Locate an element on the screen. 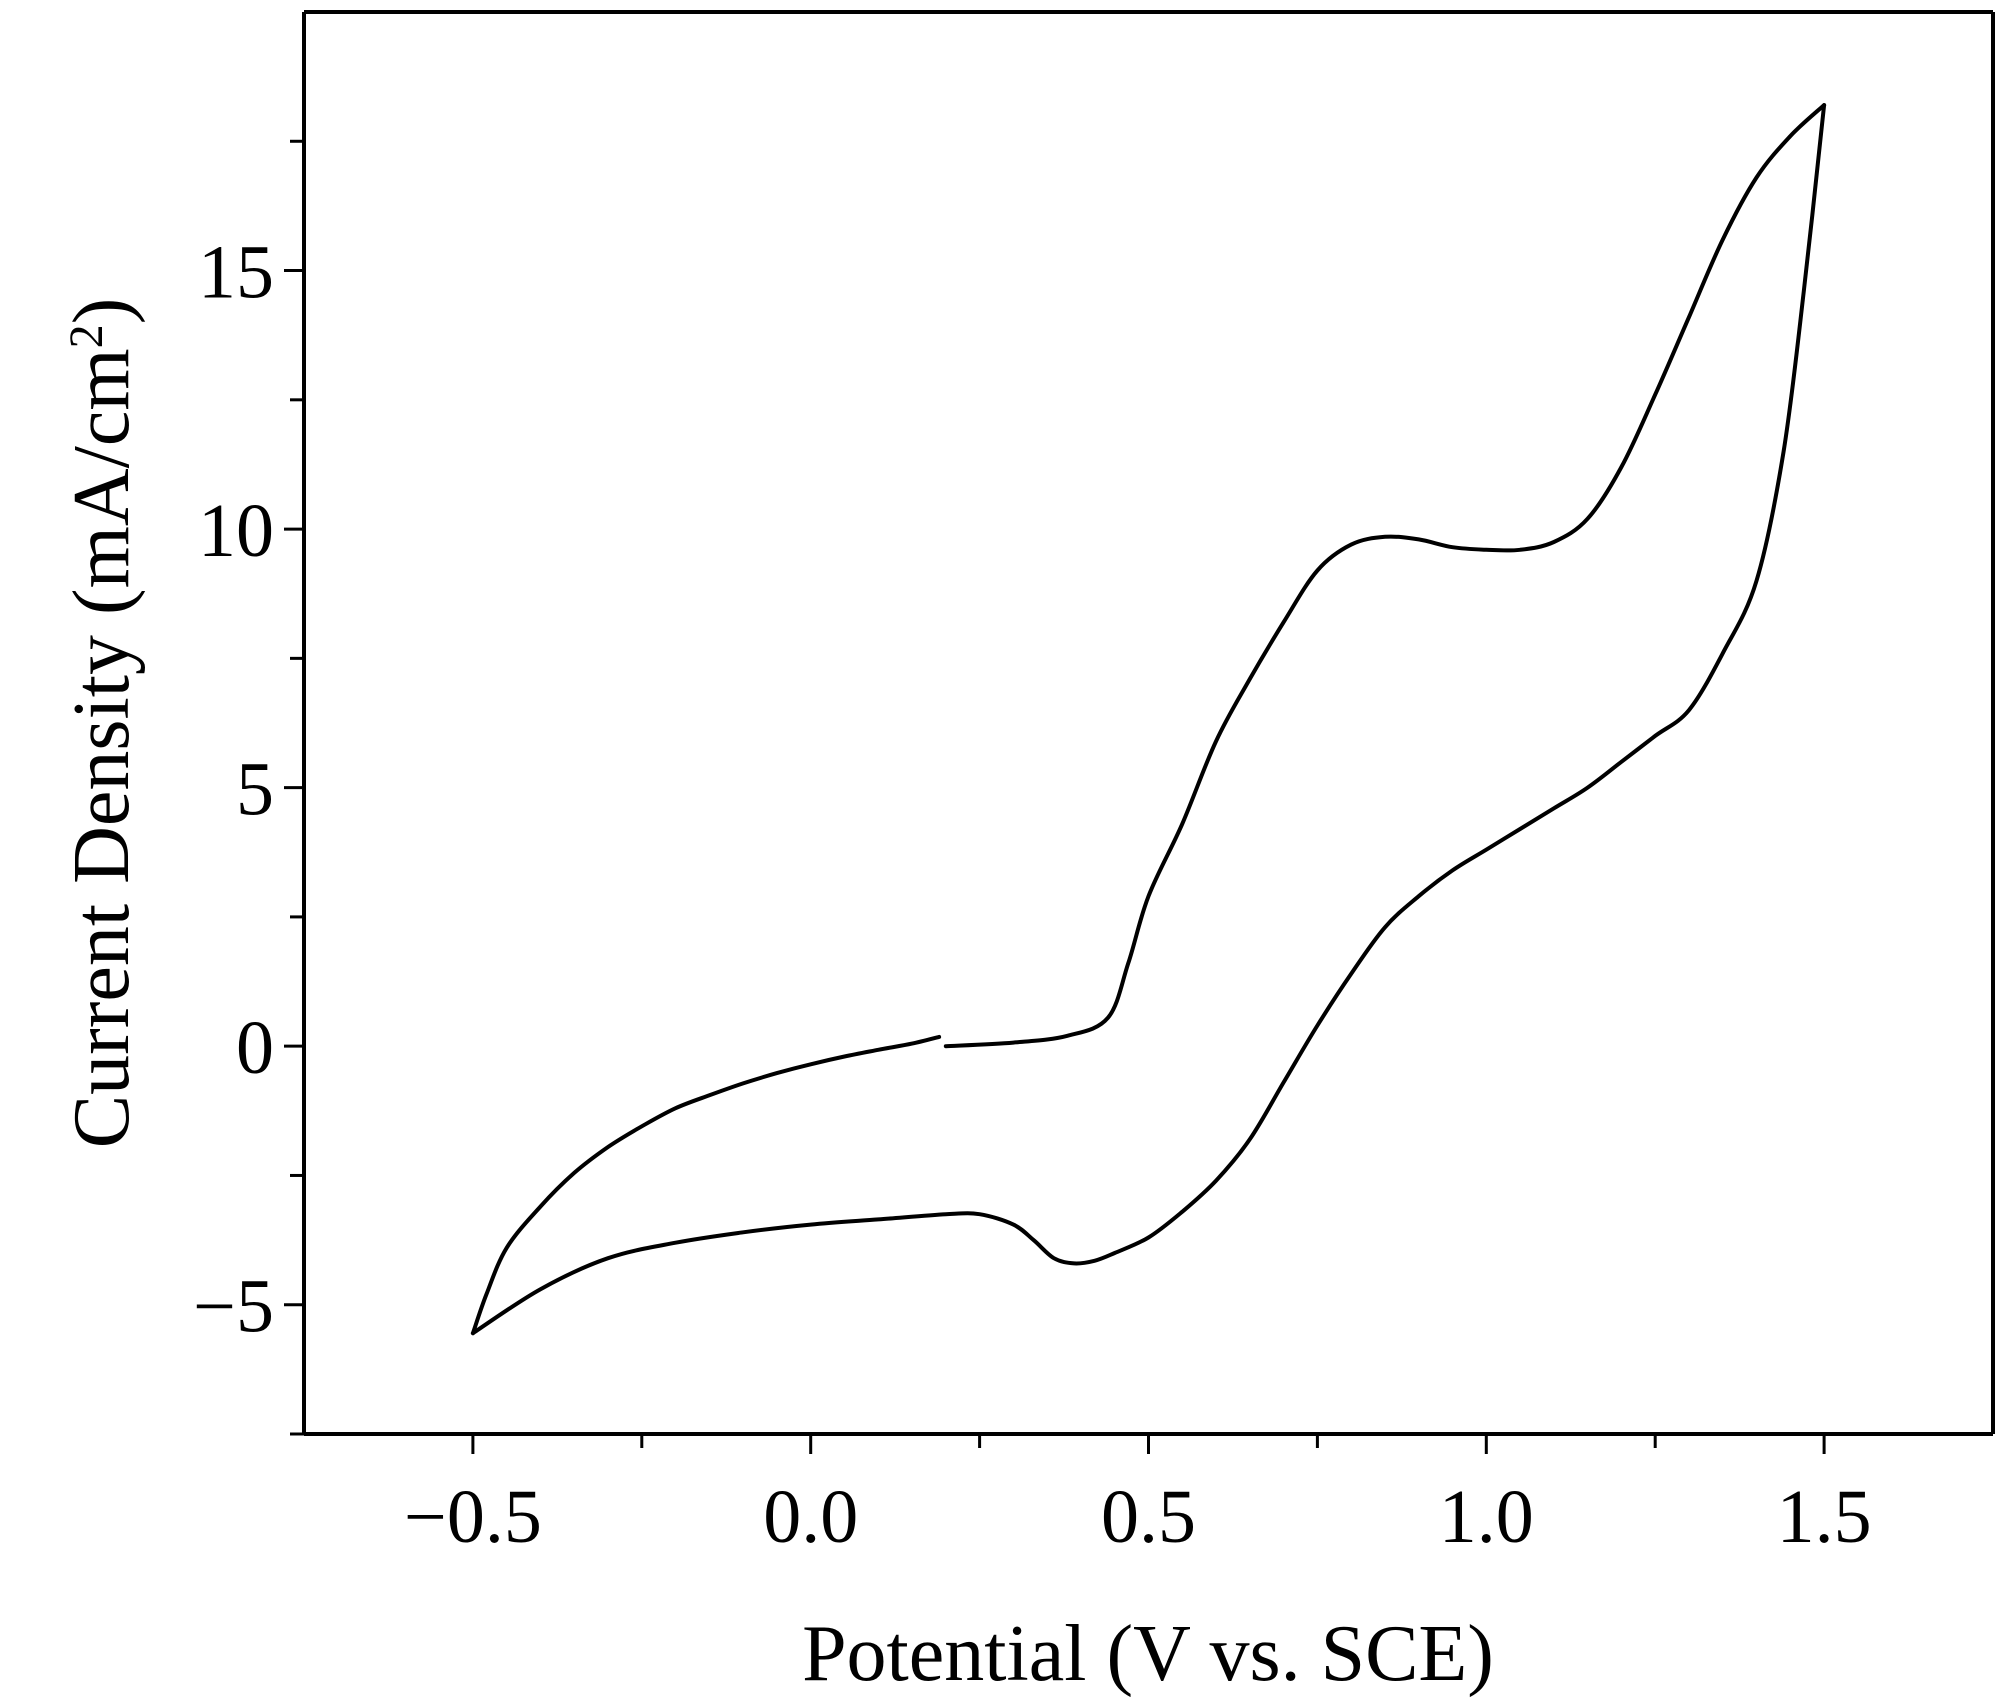  y-axis-title-superscript: 2 is located at coordinates (86, 336).